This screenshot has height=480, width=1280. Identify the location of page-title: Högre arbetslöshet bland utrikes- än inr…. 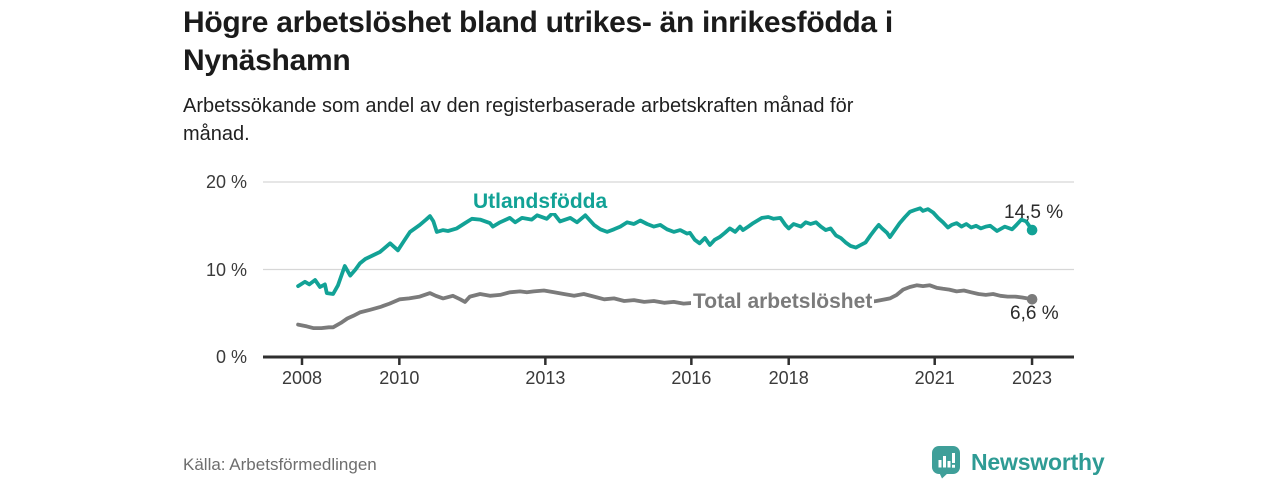
(648, 42).